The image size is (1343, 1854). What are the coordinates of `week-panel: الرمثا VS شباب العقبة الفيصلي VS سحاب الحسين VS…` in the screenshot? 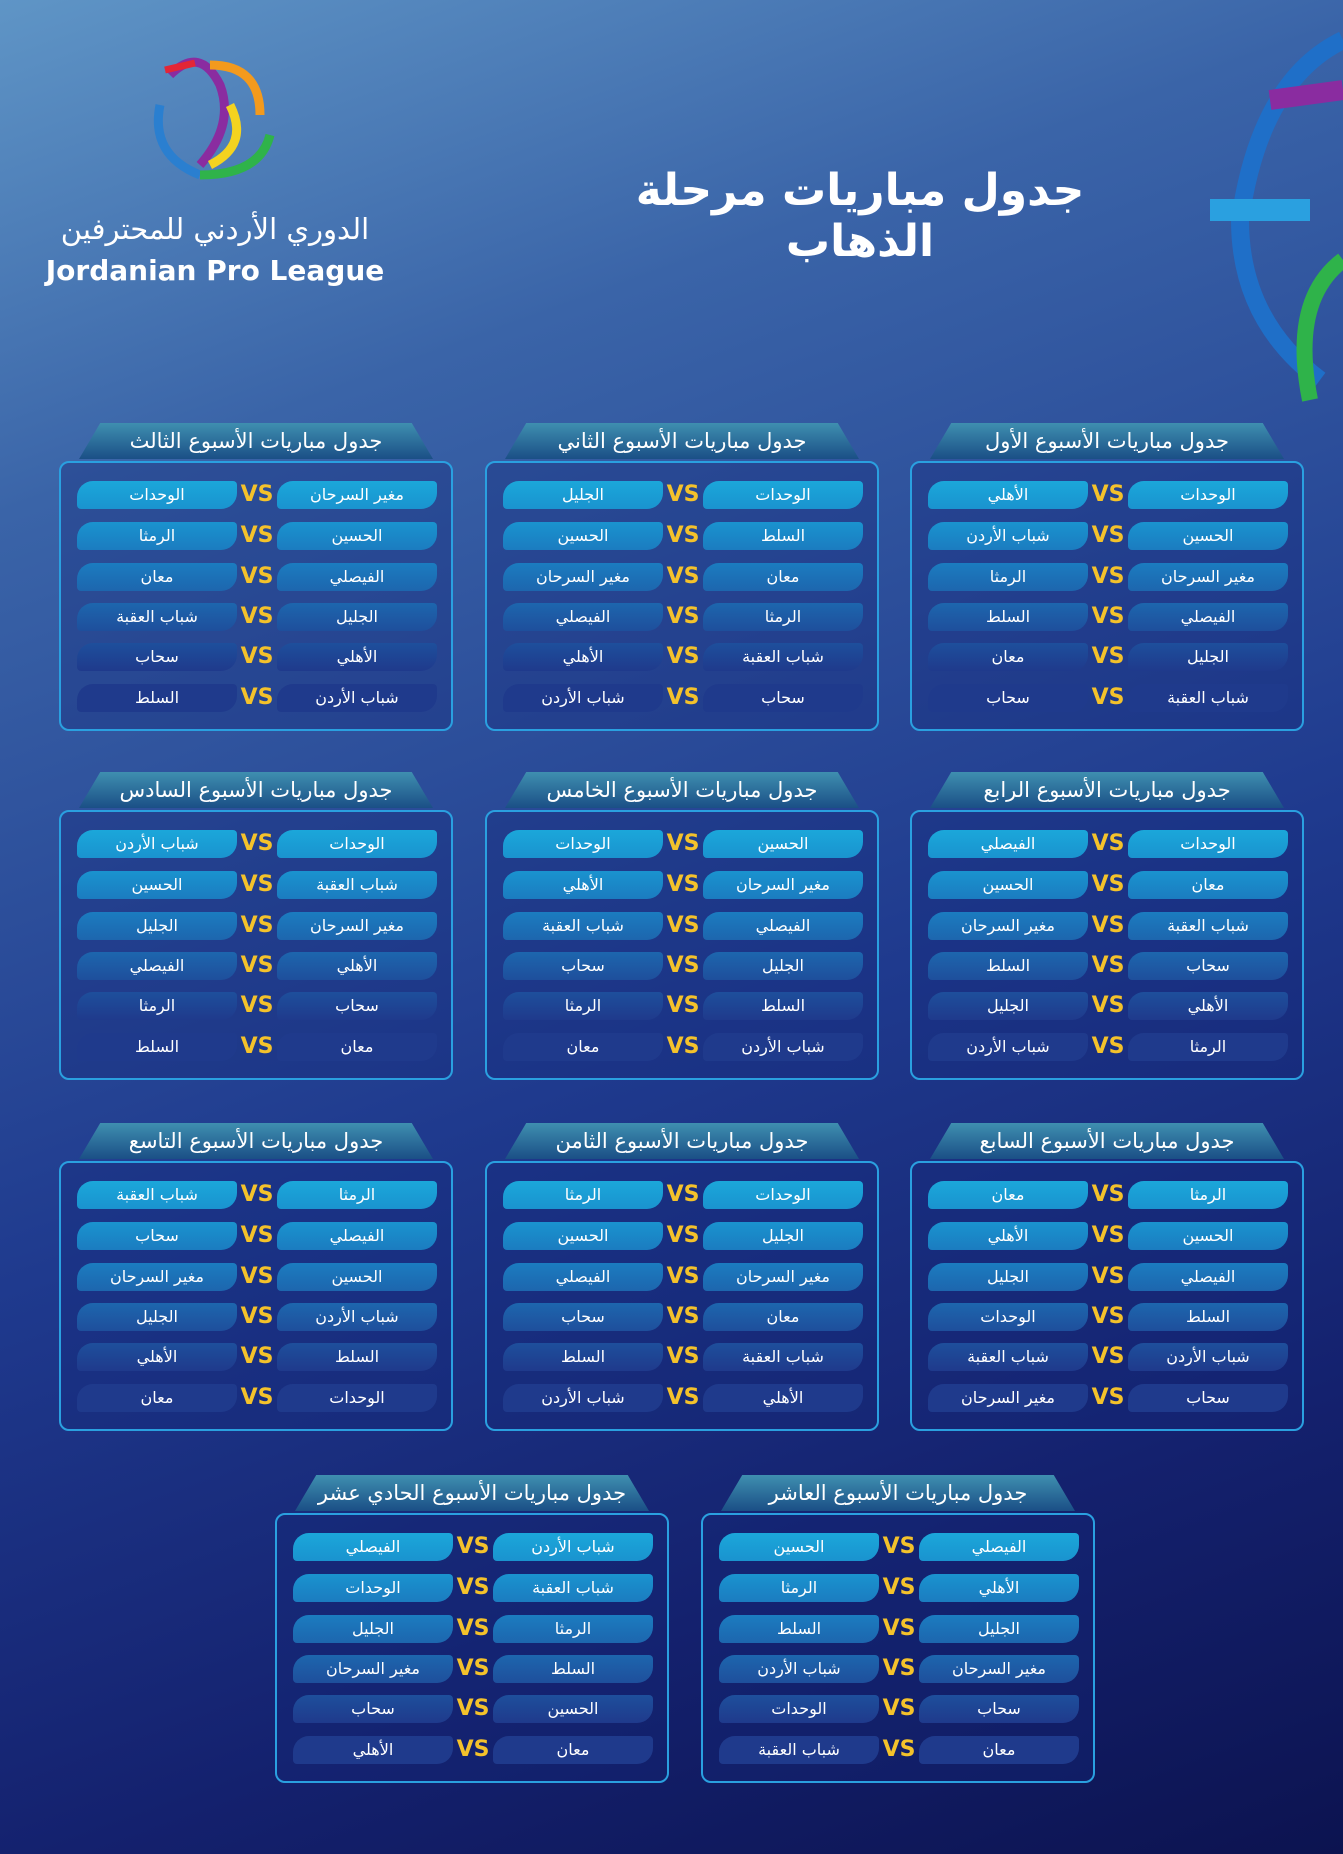 It's located at (256, 1296).